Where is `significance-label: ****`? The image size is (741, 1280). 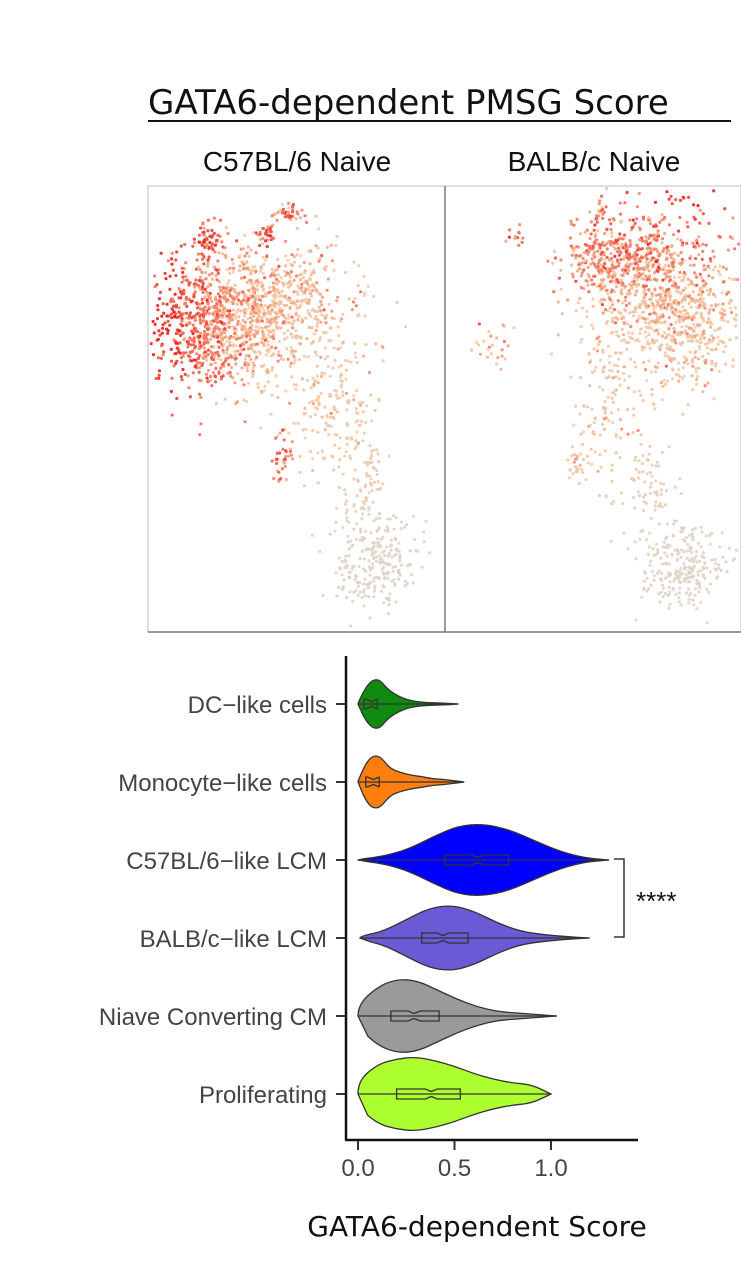
significance-label: **** is located at coordinates (656, 901).